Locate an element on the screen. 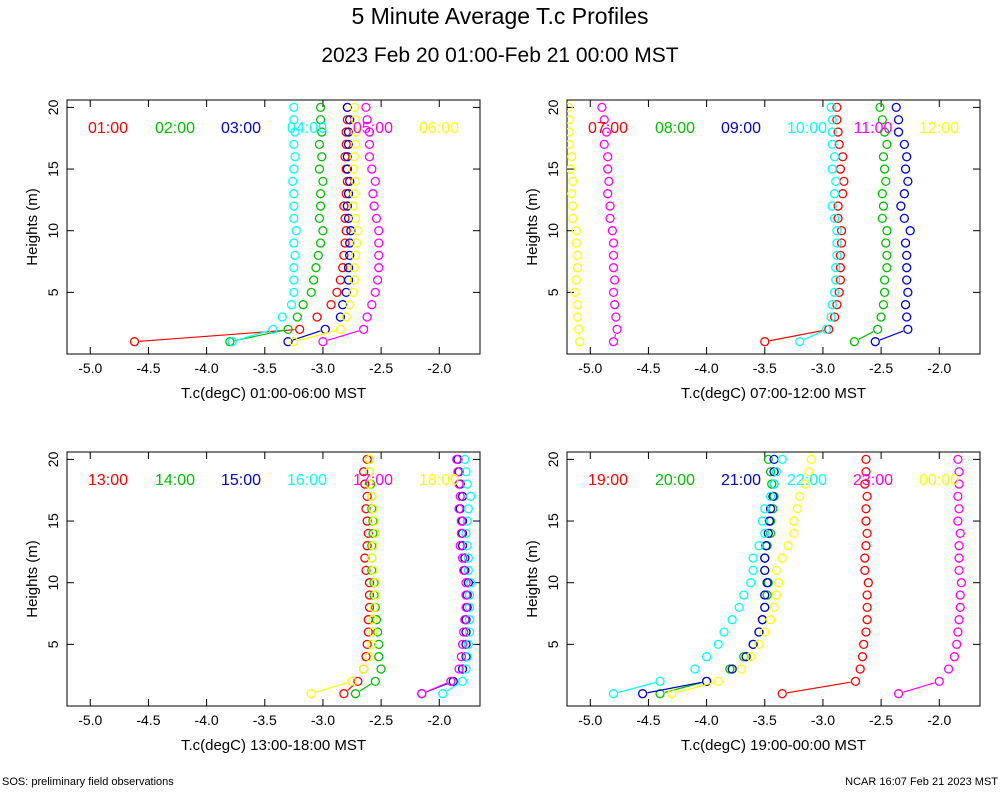 This screenshot has height=800, width=1000. legend-entry: 00:00 is located at coordinates (939, 480).